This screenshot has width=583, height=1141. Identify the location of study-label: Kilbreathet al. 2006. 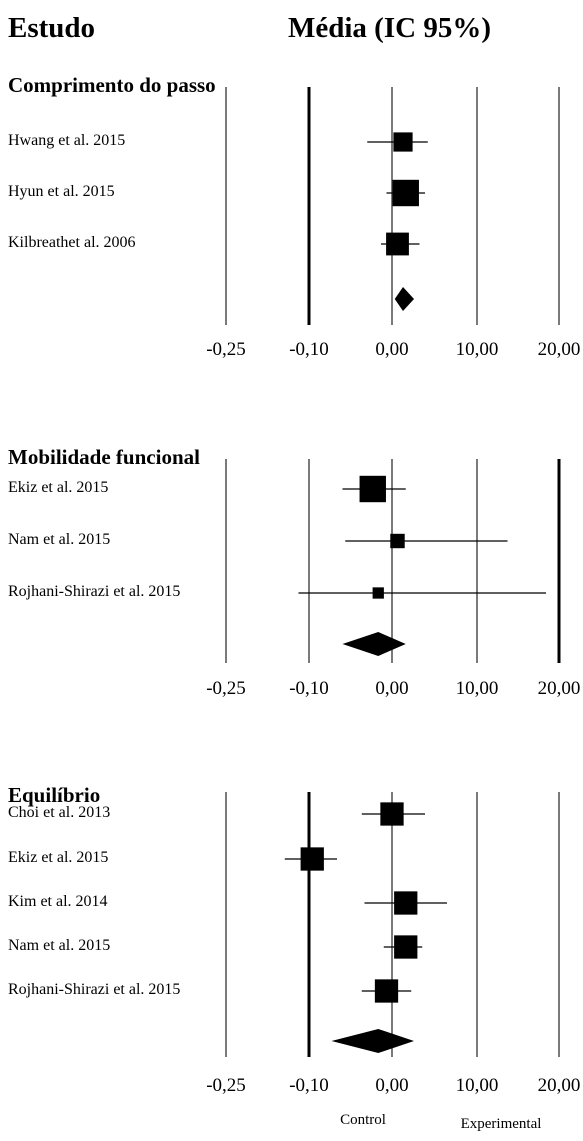
(72, 242).